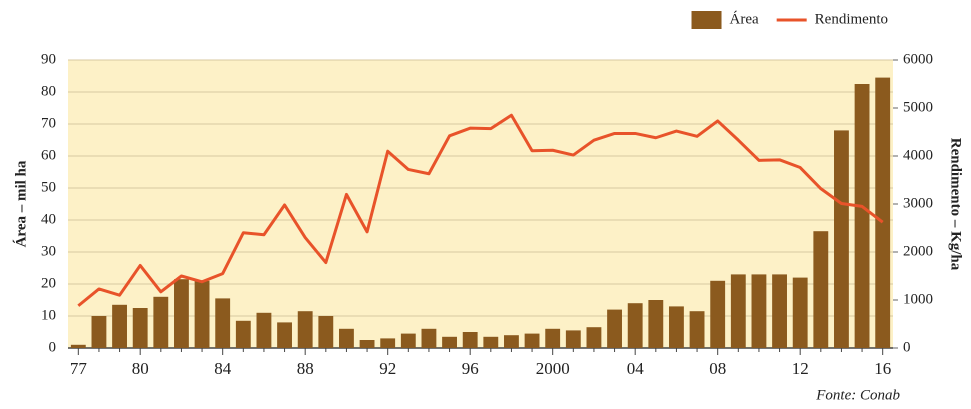 The height and width of the screenshot is (409, 971). What do you see at coordinates (140, 368) in the screenshot?
I see `x-tick-label: 80` at bounding box center [140, 368].